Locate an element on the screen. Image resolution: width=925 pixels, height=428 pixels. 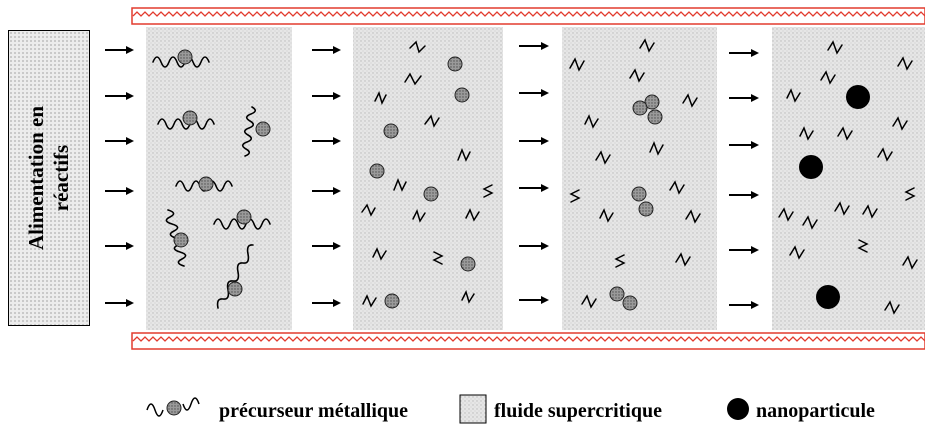
legend-nanoparticle-icon is located at coordinates (738, 409).